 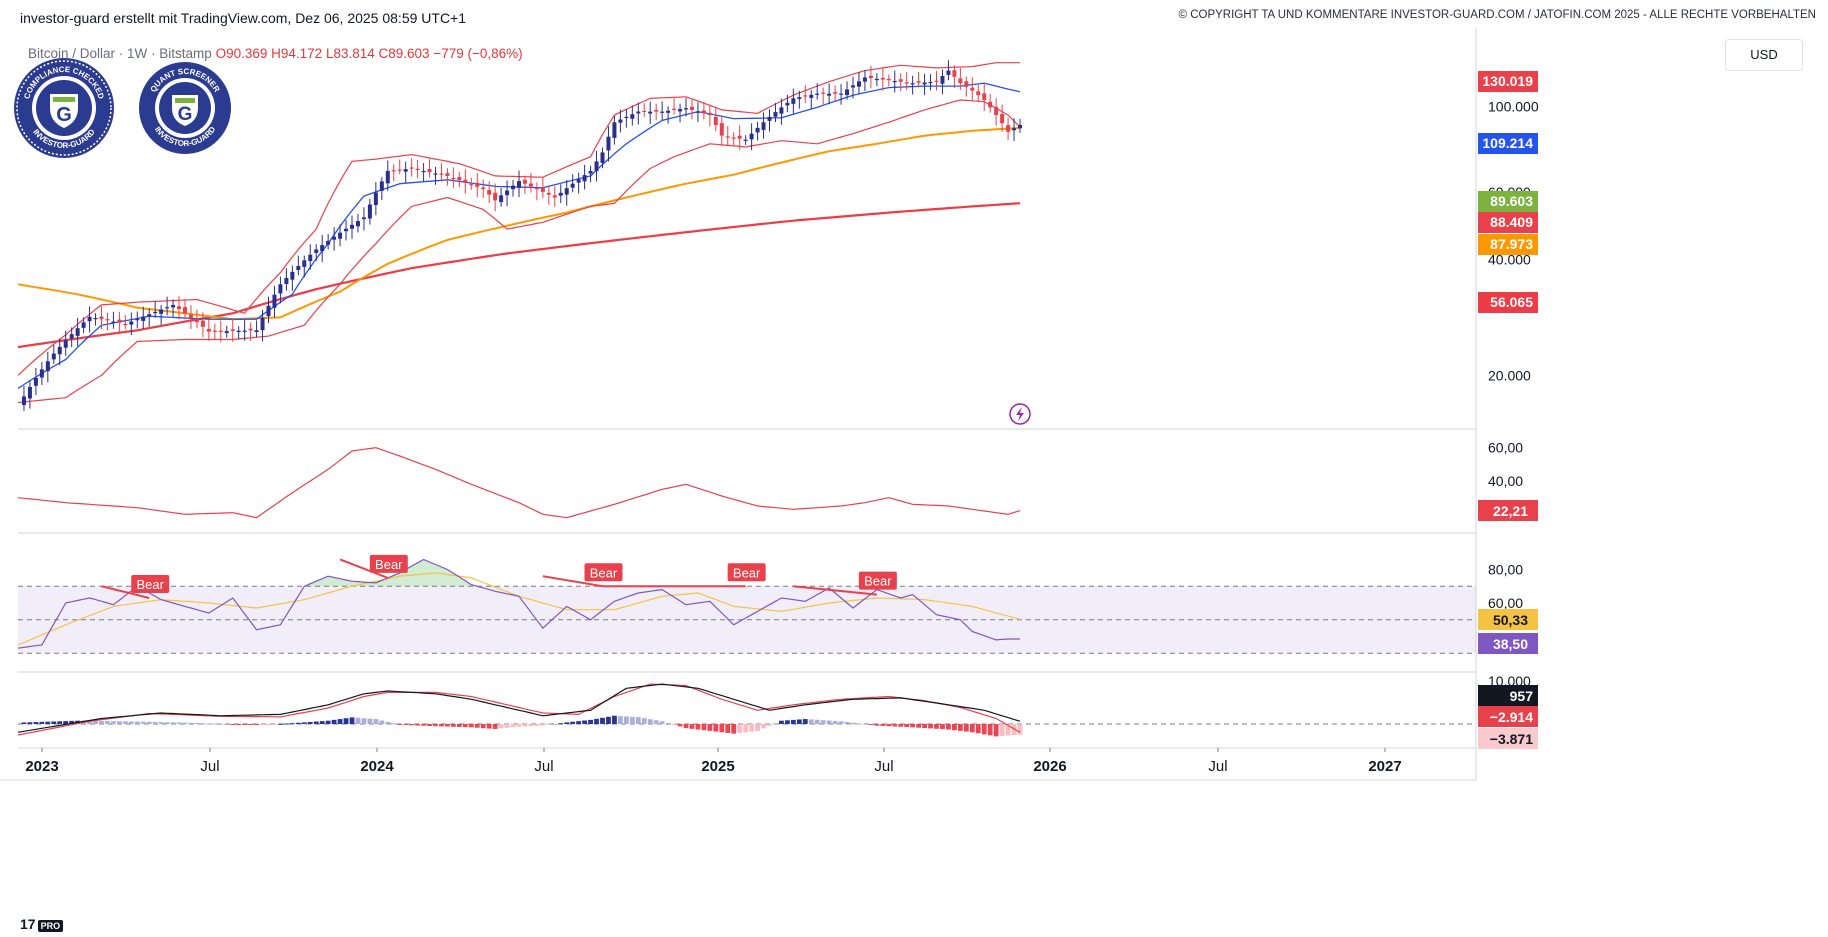 I want to click on macd-value-text: 957, so click(x=1522, y=696).